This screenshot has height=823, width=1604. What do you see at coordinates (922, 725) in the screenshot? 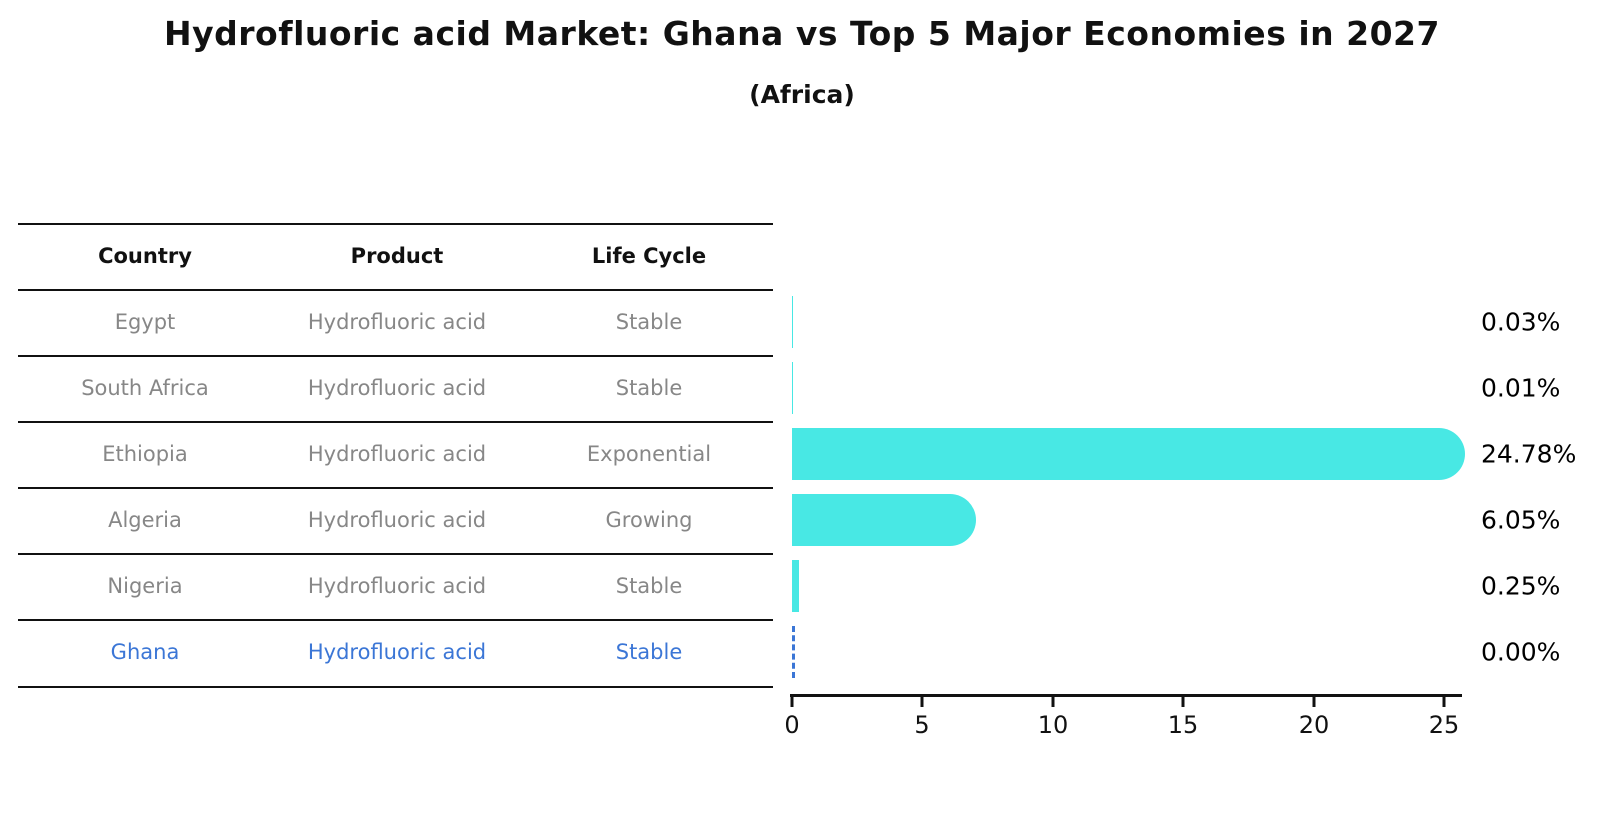
I see `x-tick-label-5: 5` at bounding box center [922, 725].